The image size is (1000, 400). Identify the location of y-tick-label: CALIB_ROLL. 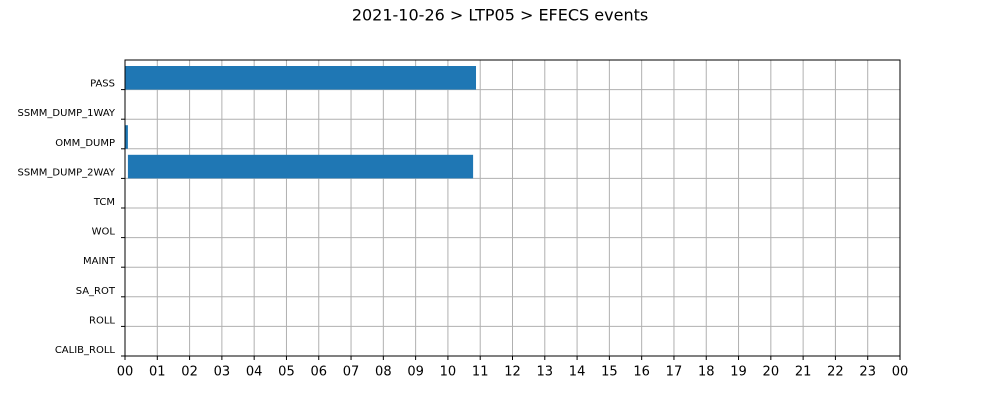
(85, 350).